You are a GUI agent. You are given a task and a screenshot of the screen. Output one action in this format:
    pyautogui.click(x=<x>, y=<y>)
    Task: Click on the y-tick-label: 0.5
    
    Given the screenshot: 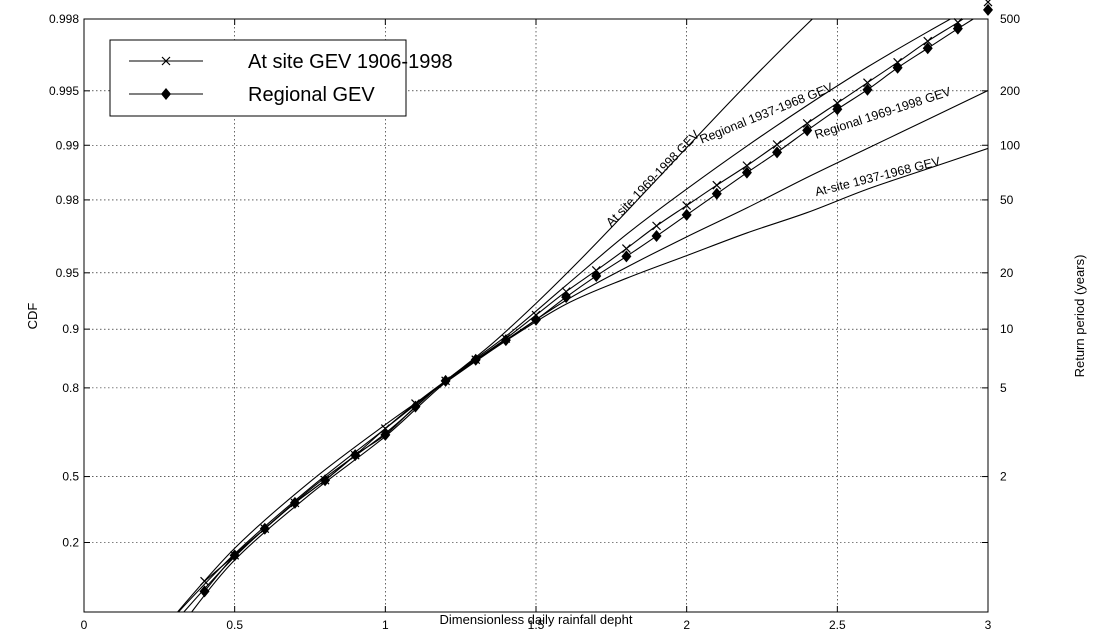 What is the action you would take?
    pyautogui.click(x=70, y=477)
    